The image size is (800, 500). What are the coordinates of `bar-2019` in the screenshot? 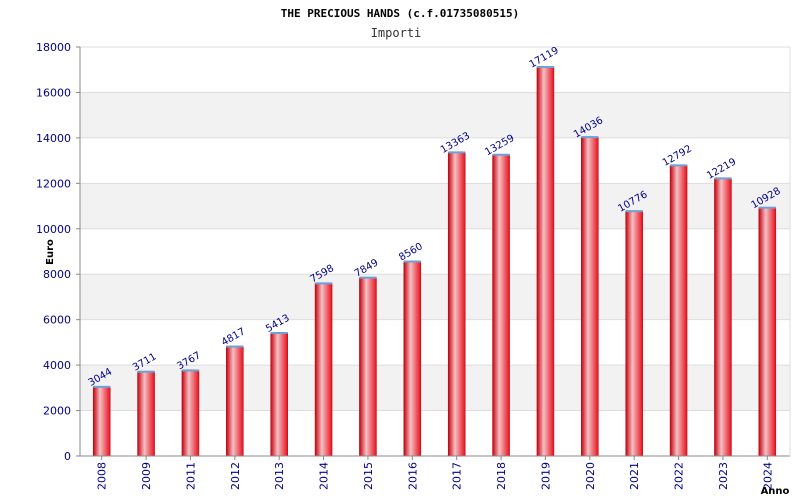 It's located at (545, 261).